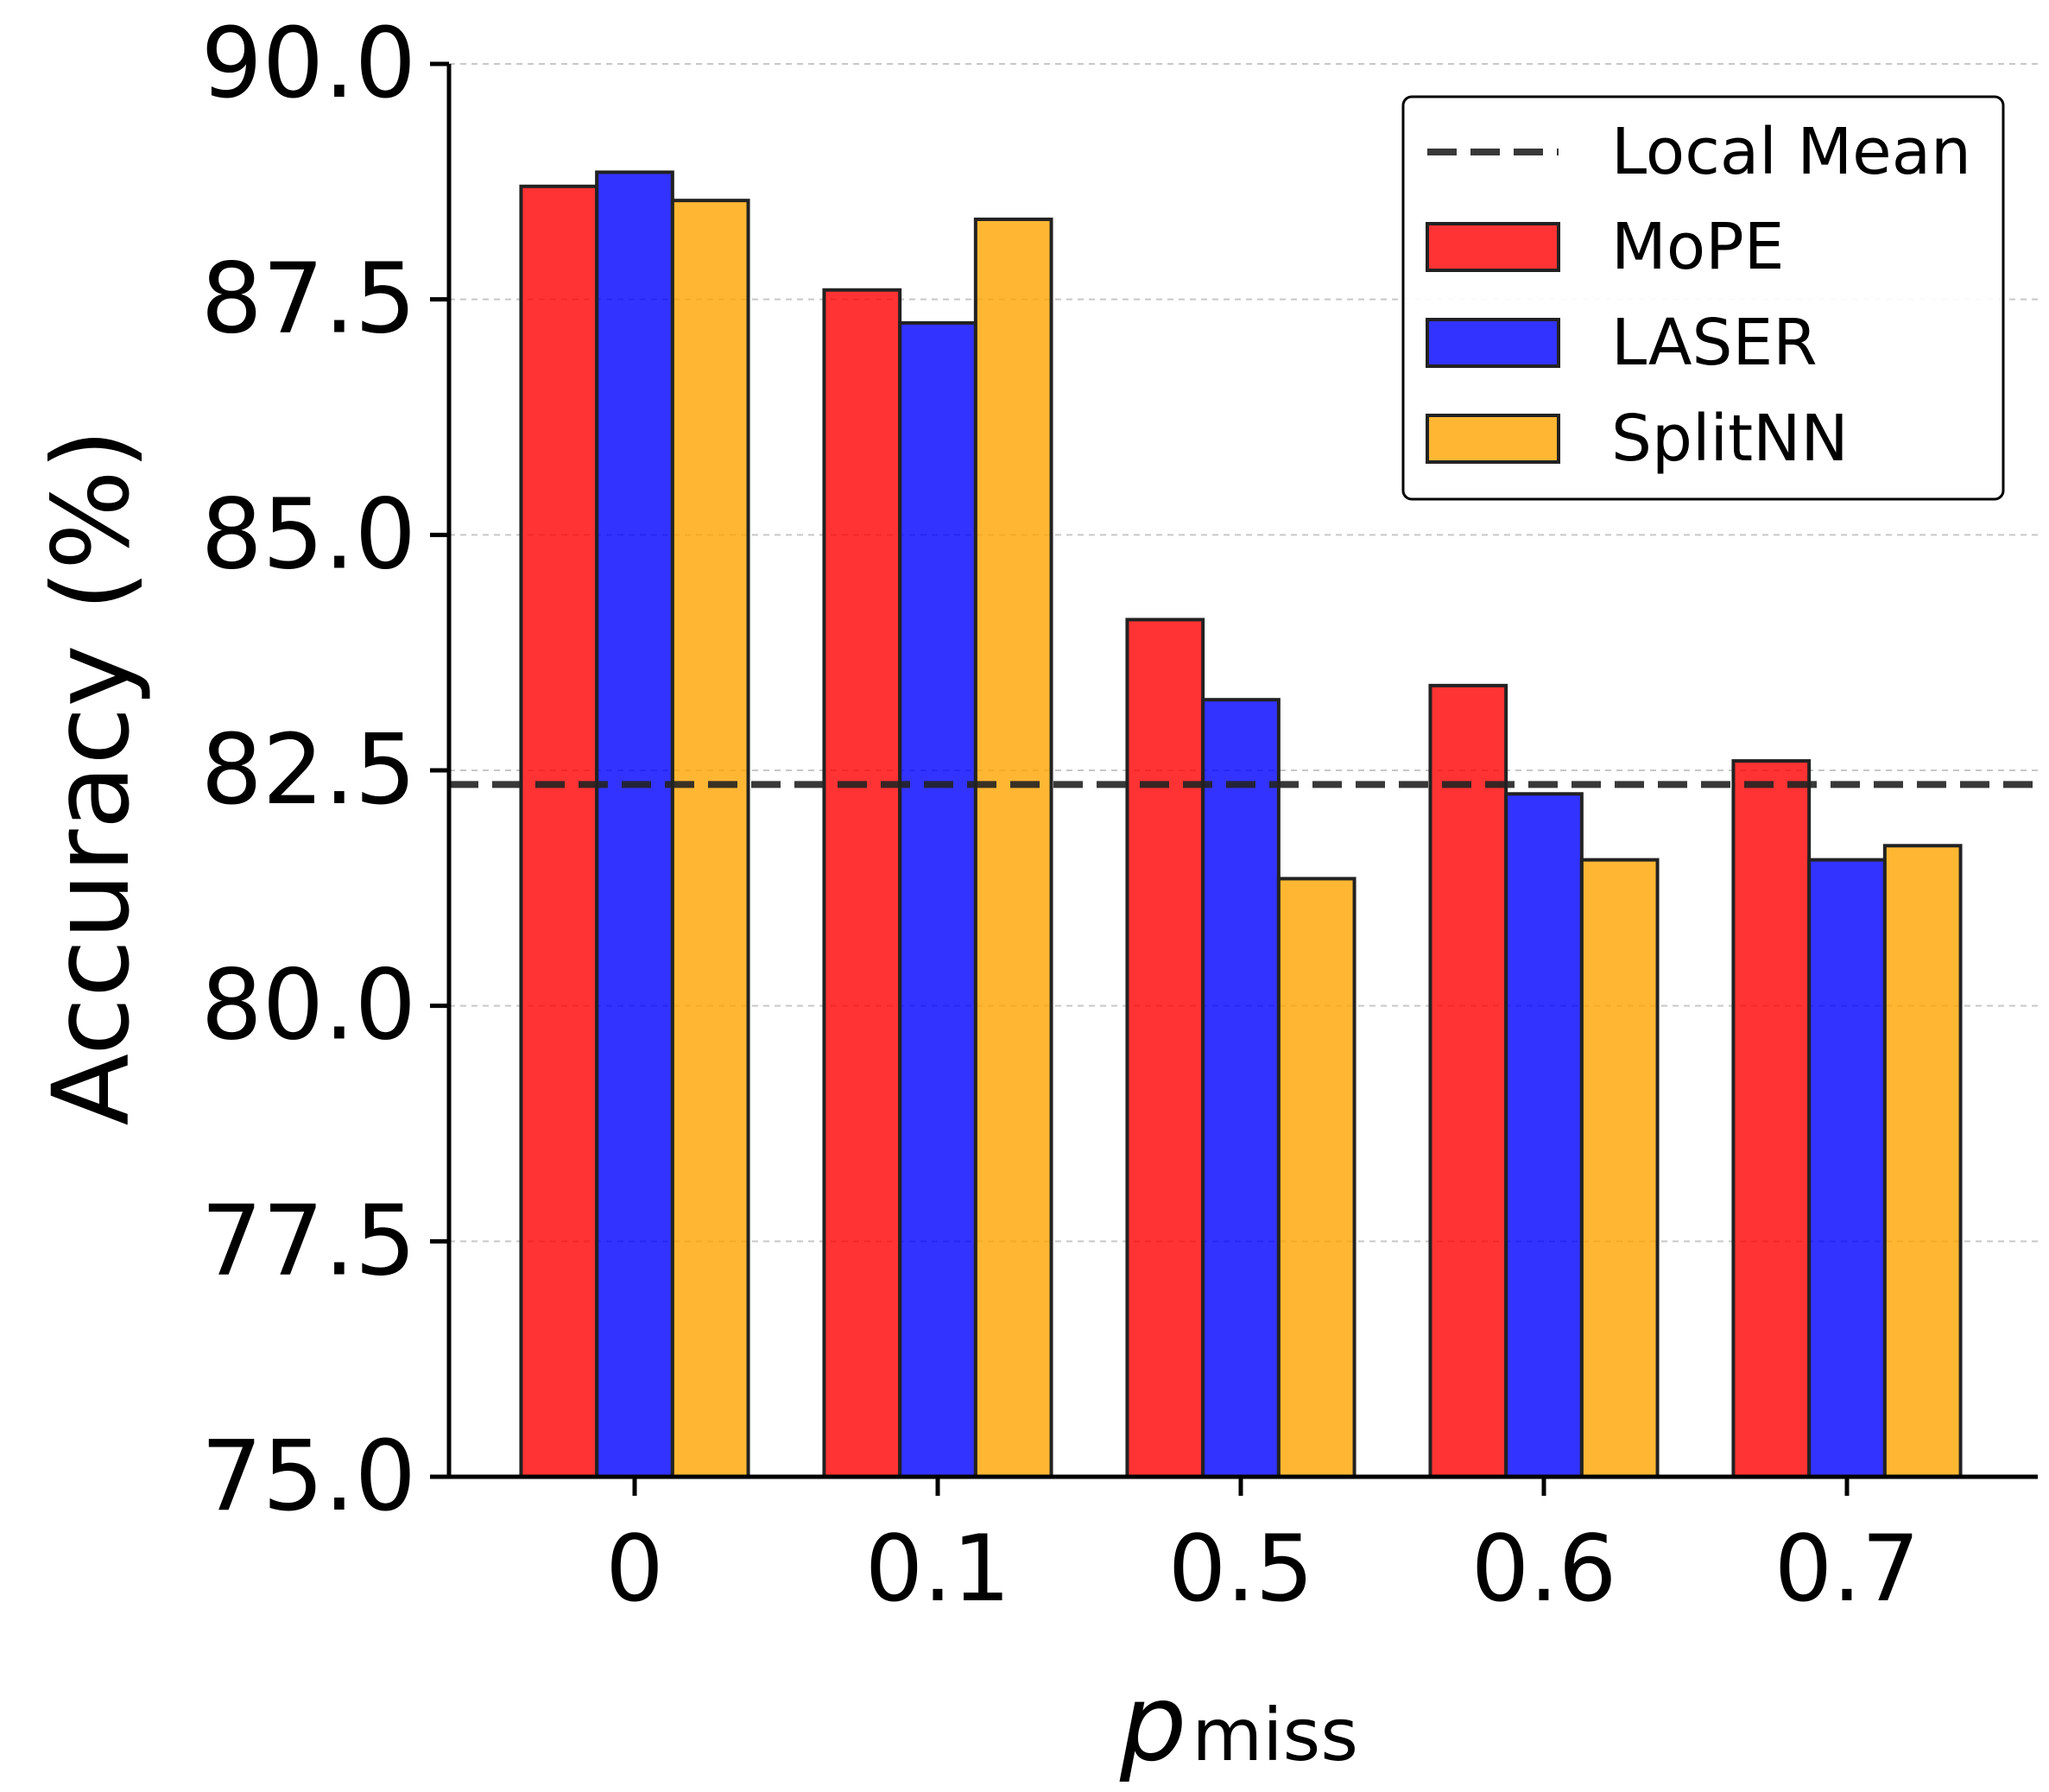  I want to click on x-tick-label: 0.6, so click(1544, 1569).